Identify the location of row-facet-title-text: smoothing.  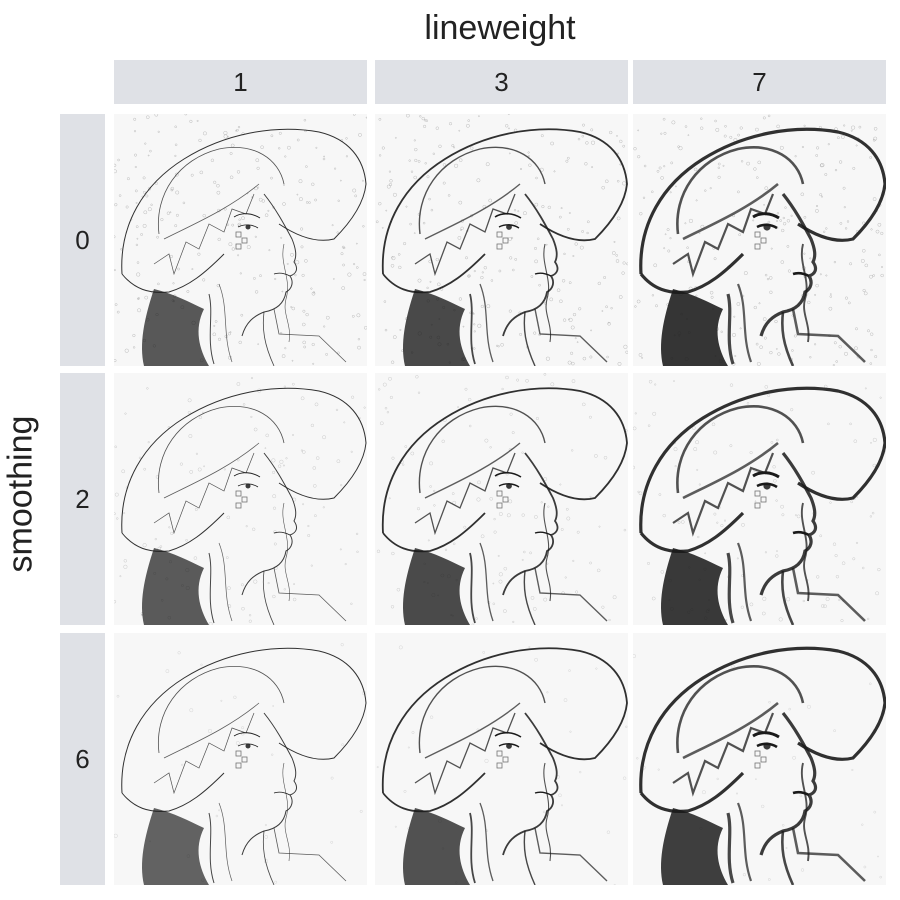
(20, 494).